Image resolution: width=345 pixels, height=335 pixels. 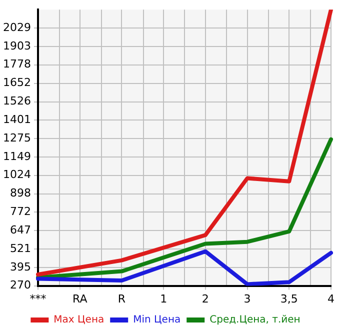 What do you see at coordinates (16, 175) in the screenshot?
I see `y-tick-label: 1024` at bounding box center [16, 175].